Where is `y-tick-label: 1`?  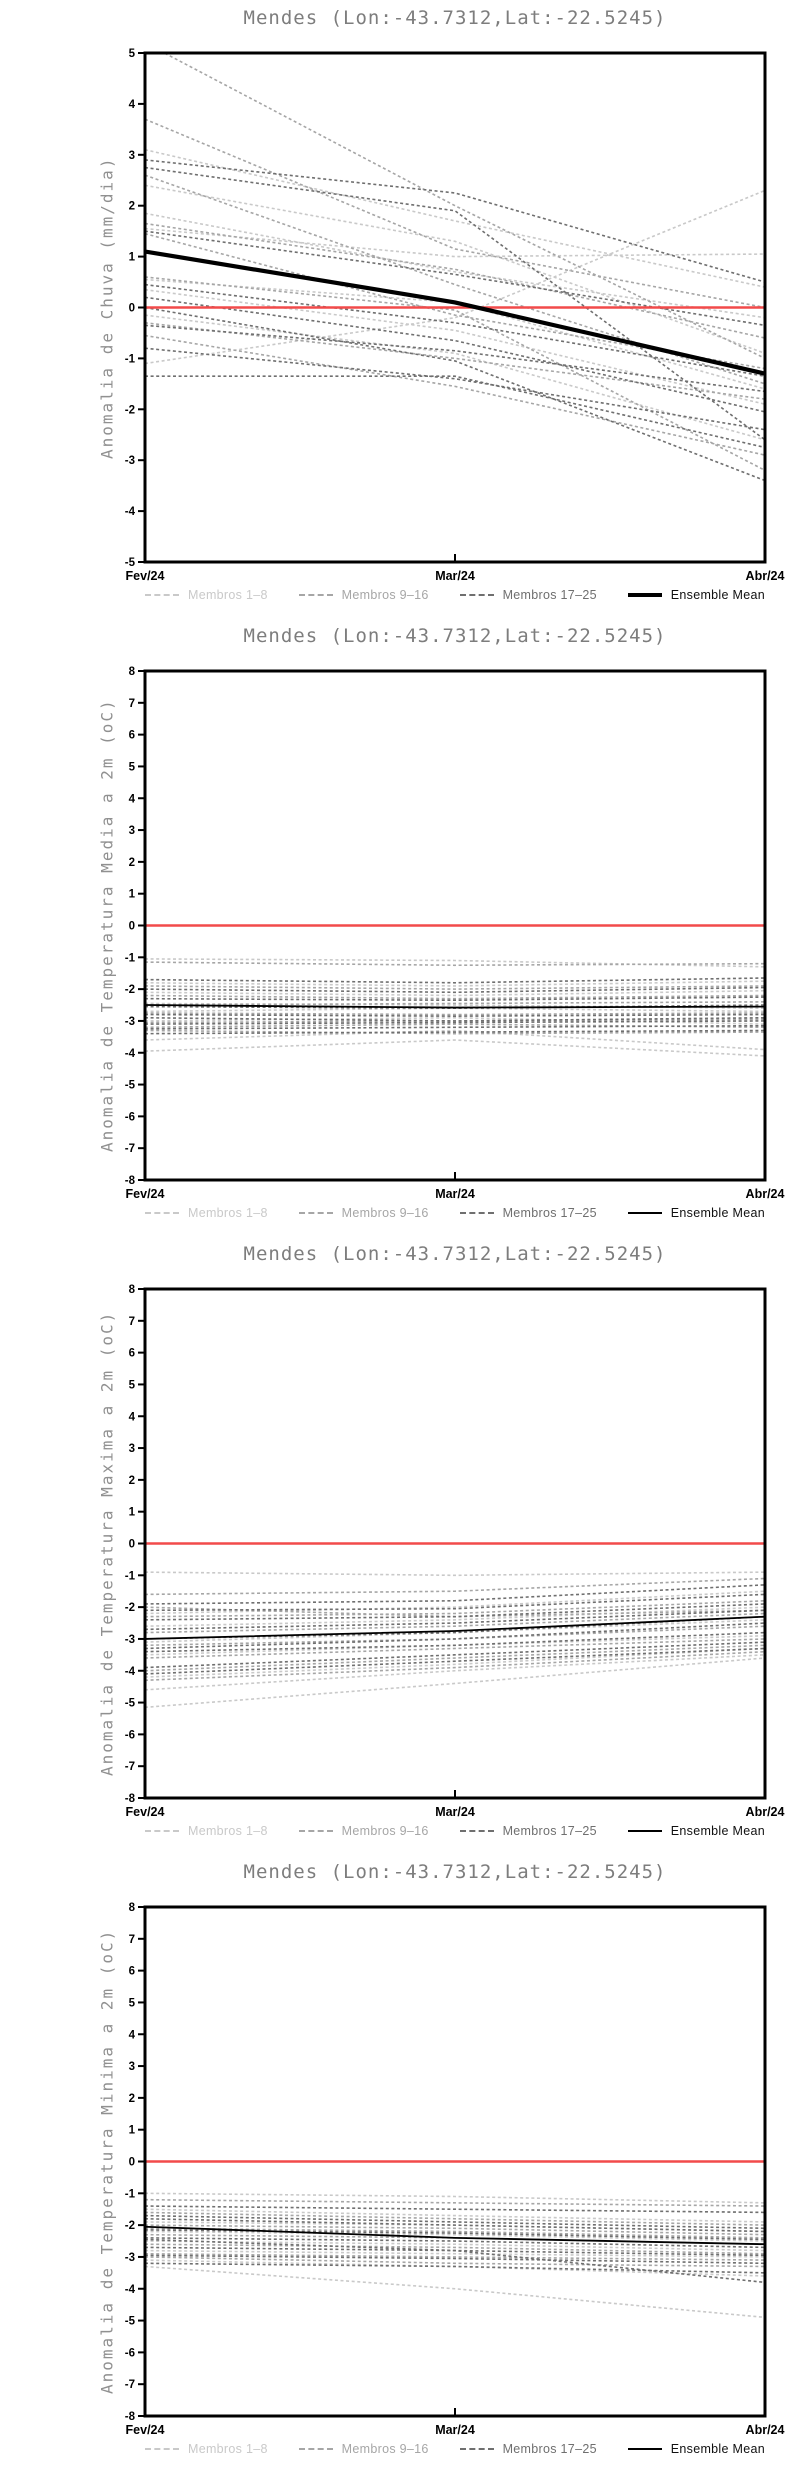 y-tick-label: 1 is located at coordinates (132, 2131).